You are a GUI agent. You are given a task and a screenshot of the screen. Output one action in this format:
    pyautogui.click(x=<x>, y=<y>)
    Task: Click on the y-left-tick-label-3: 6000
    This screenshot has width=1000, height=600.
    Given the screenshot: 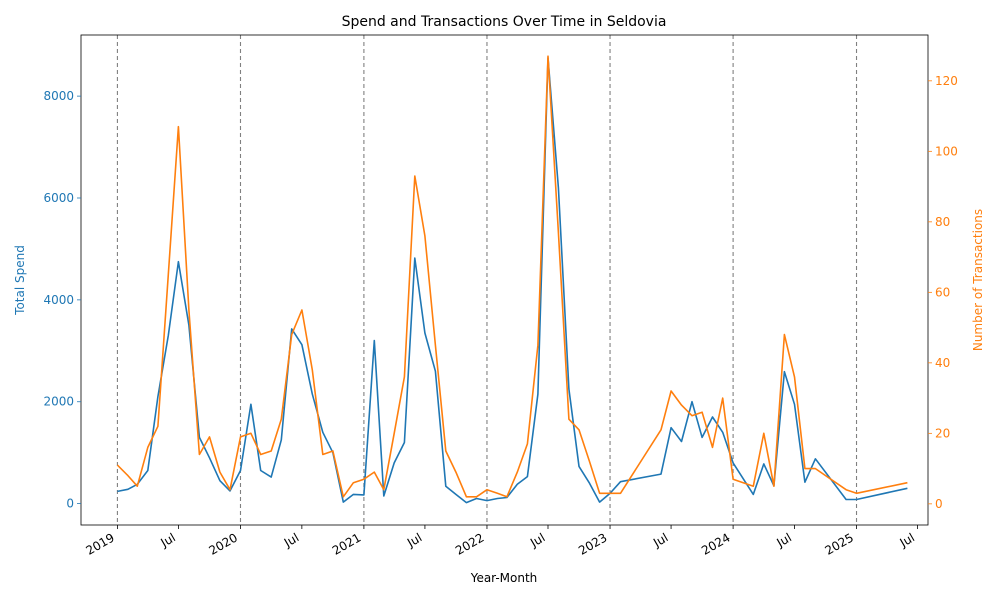 What is the action you would take?
    pyautogui.click(x=58, y=198)
    